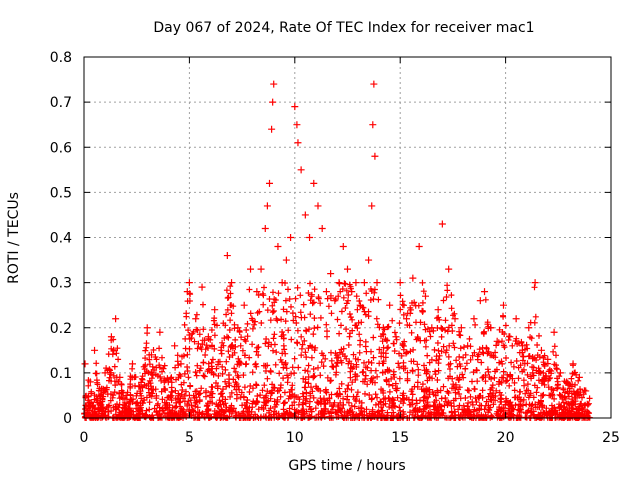  What do you see at coordinates (611, 438) in the screenshot?
I see `x-tick-label: 25` at bounding box center [611, 438].